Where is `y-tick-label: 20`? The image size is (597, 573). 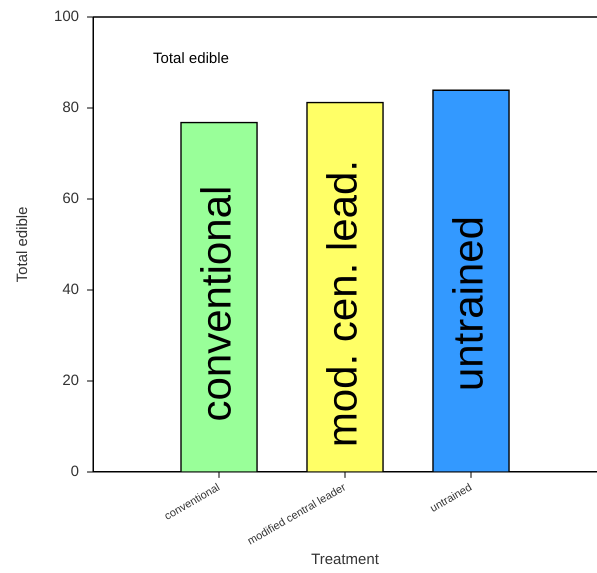 y-tick-label: 20 is located at coordinates (71, 381).